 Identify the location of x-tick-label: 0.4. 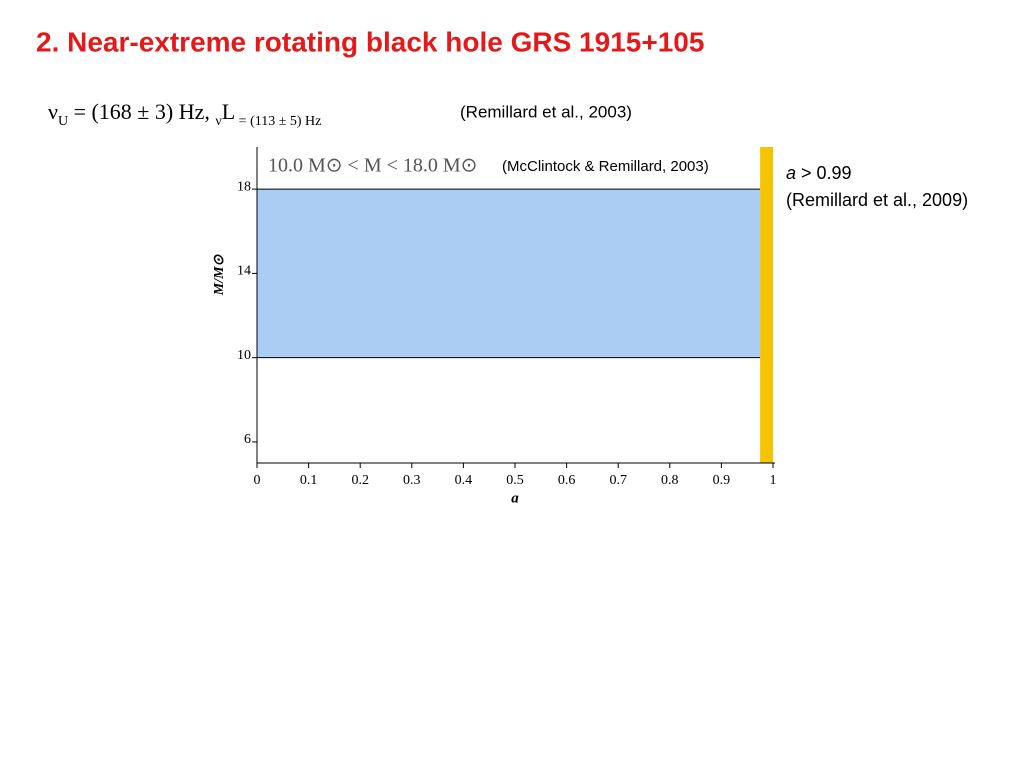
(464, 480).